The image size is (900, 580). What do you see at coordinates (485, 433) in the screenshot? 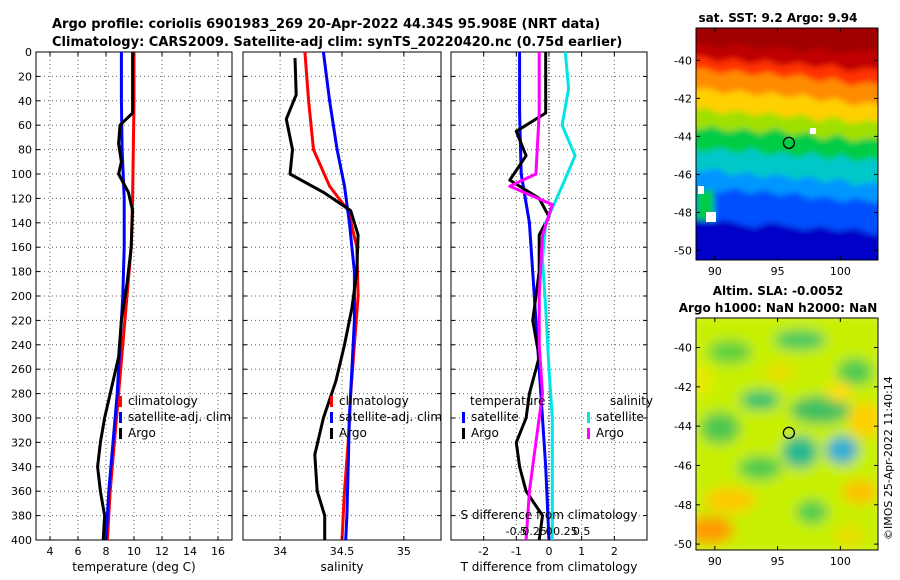
I see `legend-temp-argo-label: Argo` at bounding box center [485, 433].